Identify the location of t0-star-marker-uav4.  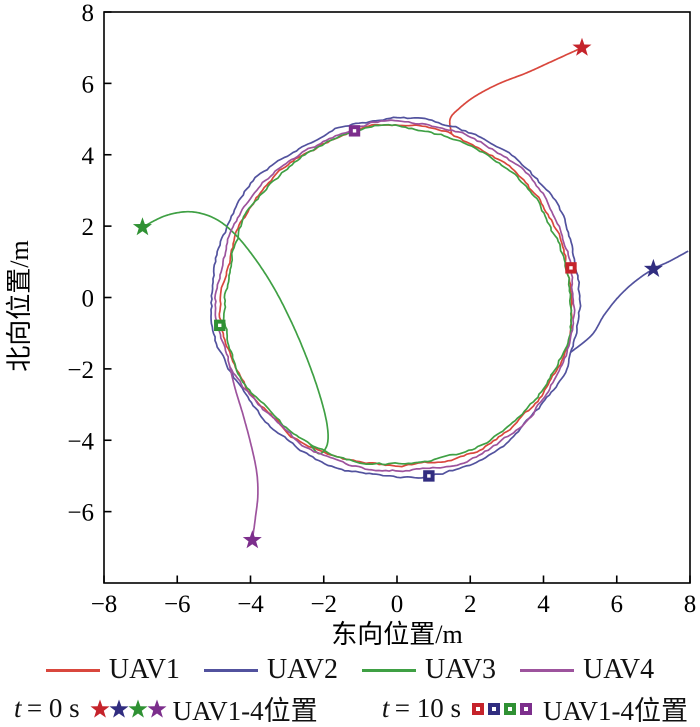
(252, 539).